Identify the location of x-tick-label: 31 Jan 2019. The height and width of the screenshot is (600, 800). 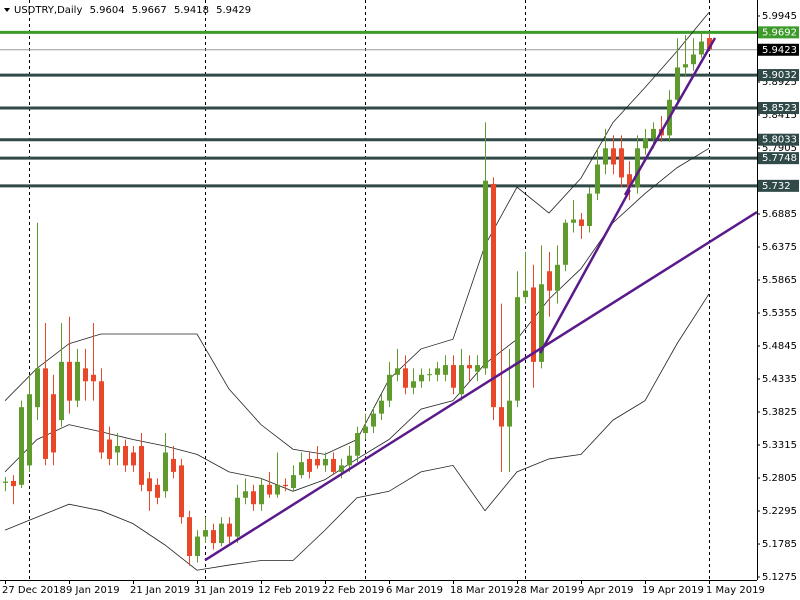
(224, 590).